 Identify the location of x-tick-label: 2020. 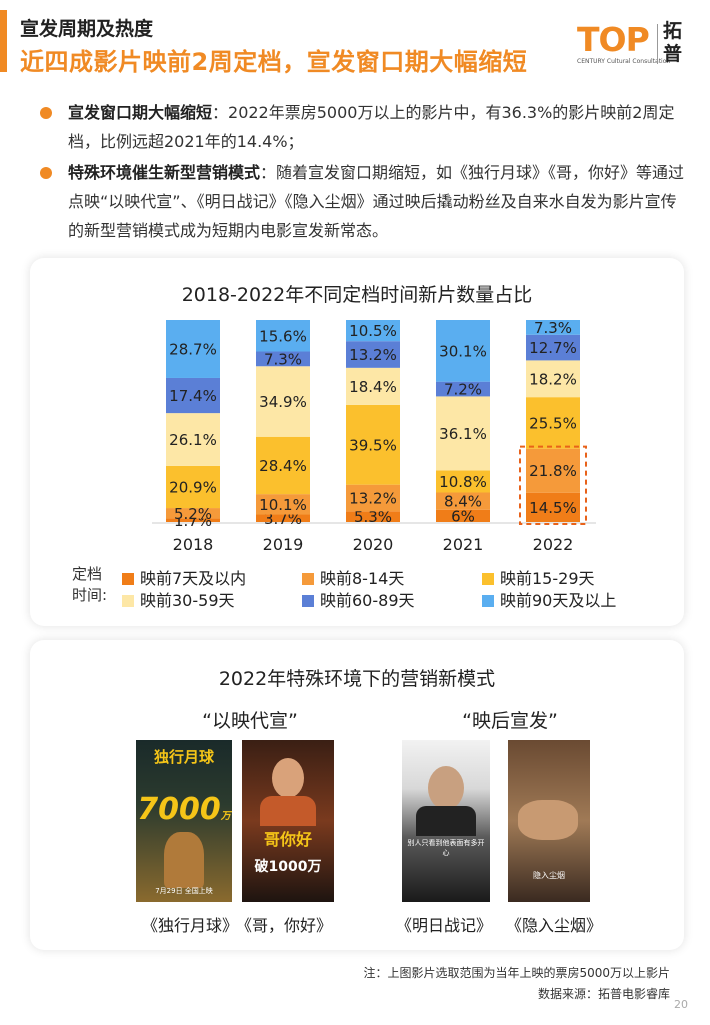
(373, 544).